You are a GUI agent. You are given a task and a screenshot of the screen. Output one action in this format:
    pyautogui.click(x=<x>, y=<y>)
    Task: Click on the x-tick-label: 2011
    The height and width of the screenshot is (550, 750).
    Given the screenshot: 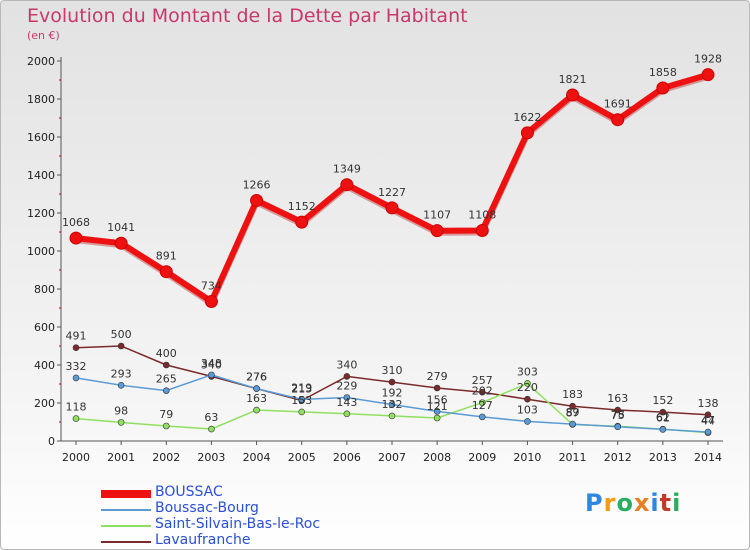 What is the action you would take?
    pyautogui.click(x=573, y=457)
    